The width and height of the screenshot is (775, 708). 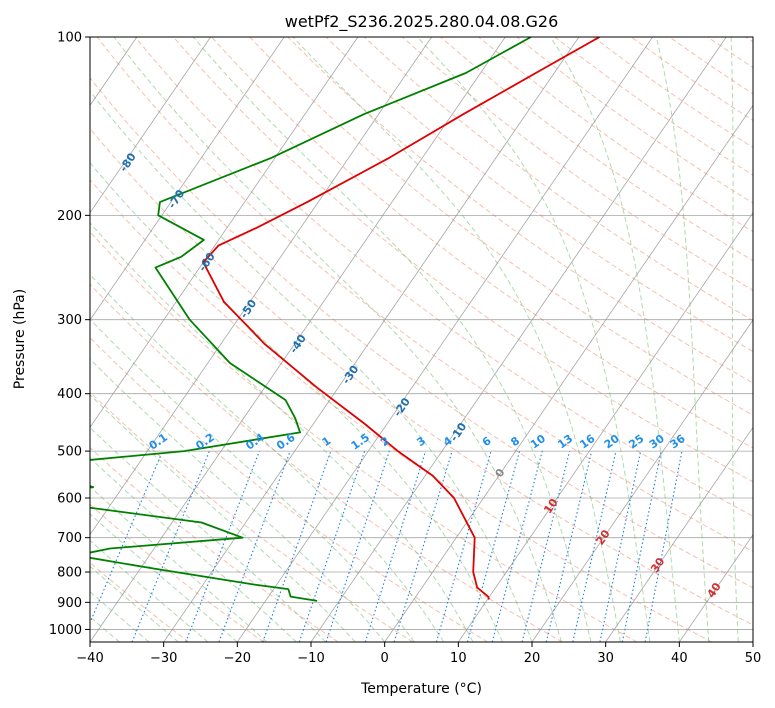 What do you see at coordinates (248, 309) in the screenshot?
I see `isotherm-label: -50` at bounding box center [248, 309].